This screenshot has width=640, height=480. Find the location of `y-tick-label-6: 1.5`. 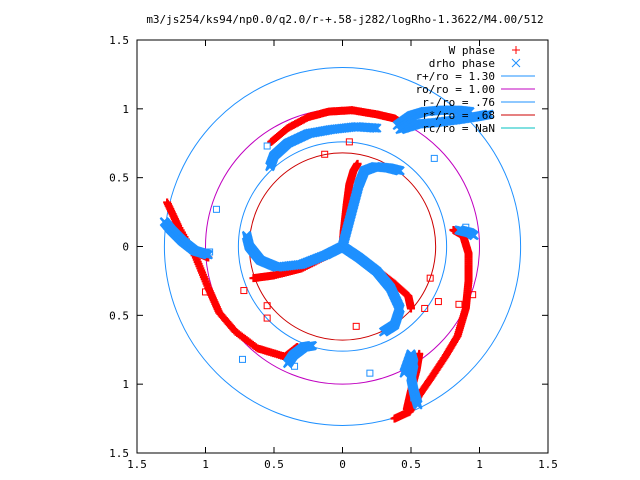

y-tick-label-6: 1.5 is located at coordinates (119, 453).